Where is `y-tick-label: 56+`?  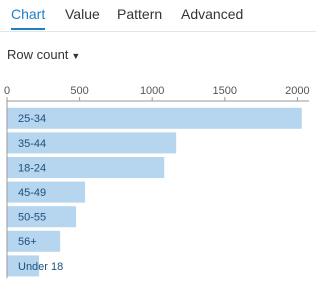
y-tick-label: 56+ is located at coordinates (27, 242).